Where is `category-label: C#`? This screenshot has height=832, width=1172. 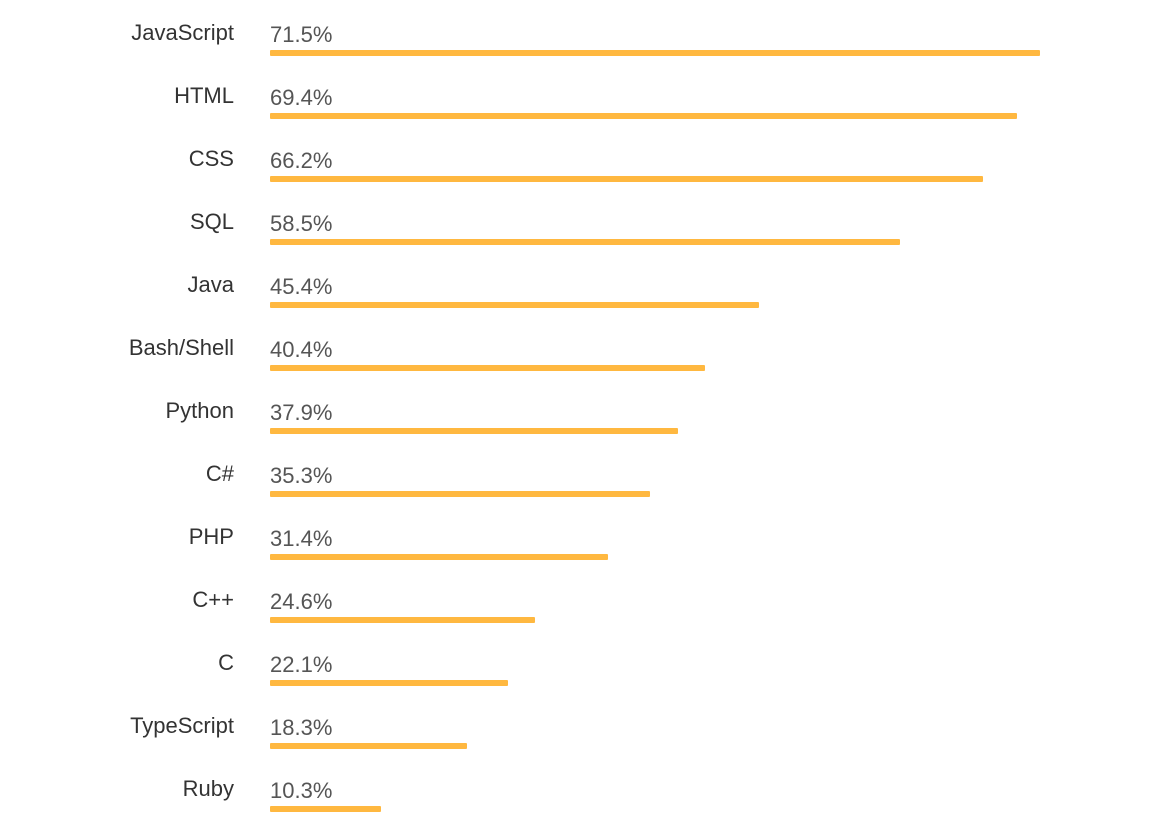
category-label: C# is located at coordinates (219, 473).